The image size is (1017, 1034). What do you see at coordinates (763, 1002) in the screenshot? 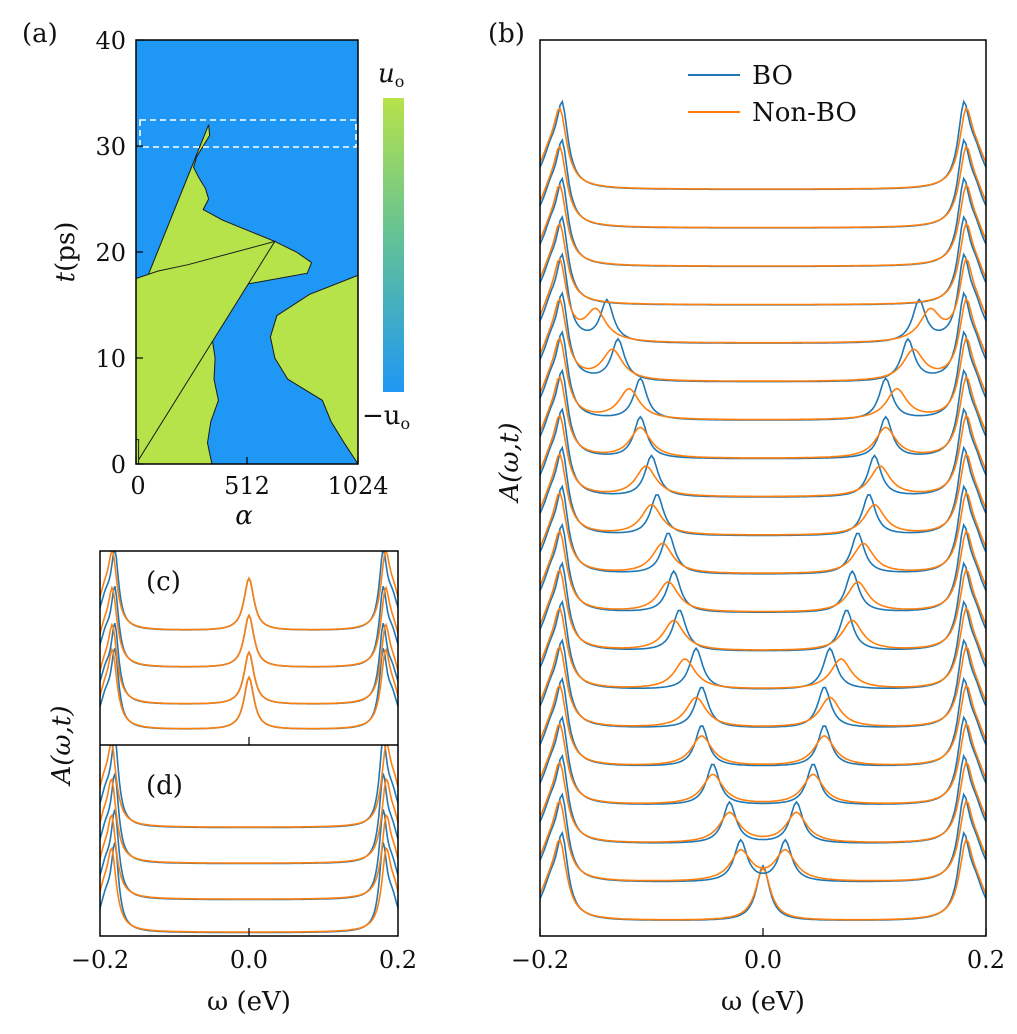
I see `panel-b-xlabel: ω (eV)` at bounding box center [763, 1002].